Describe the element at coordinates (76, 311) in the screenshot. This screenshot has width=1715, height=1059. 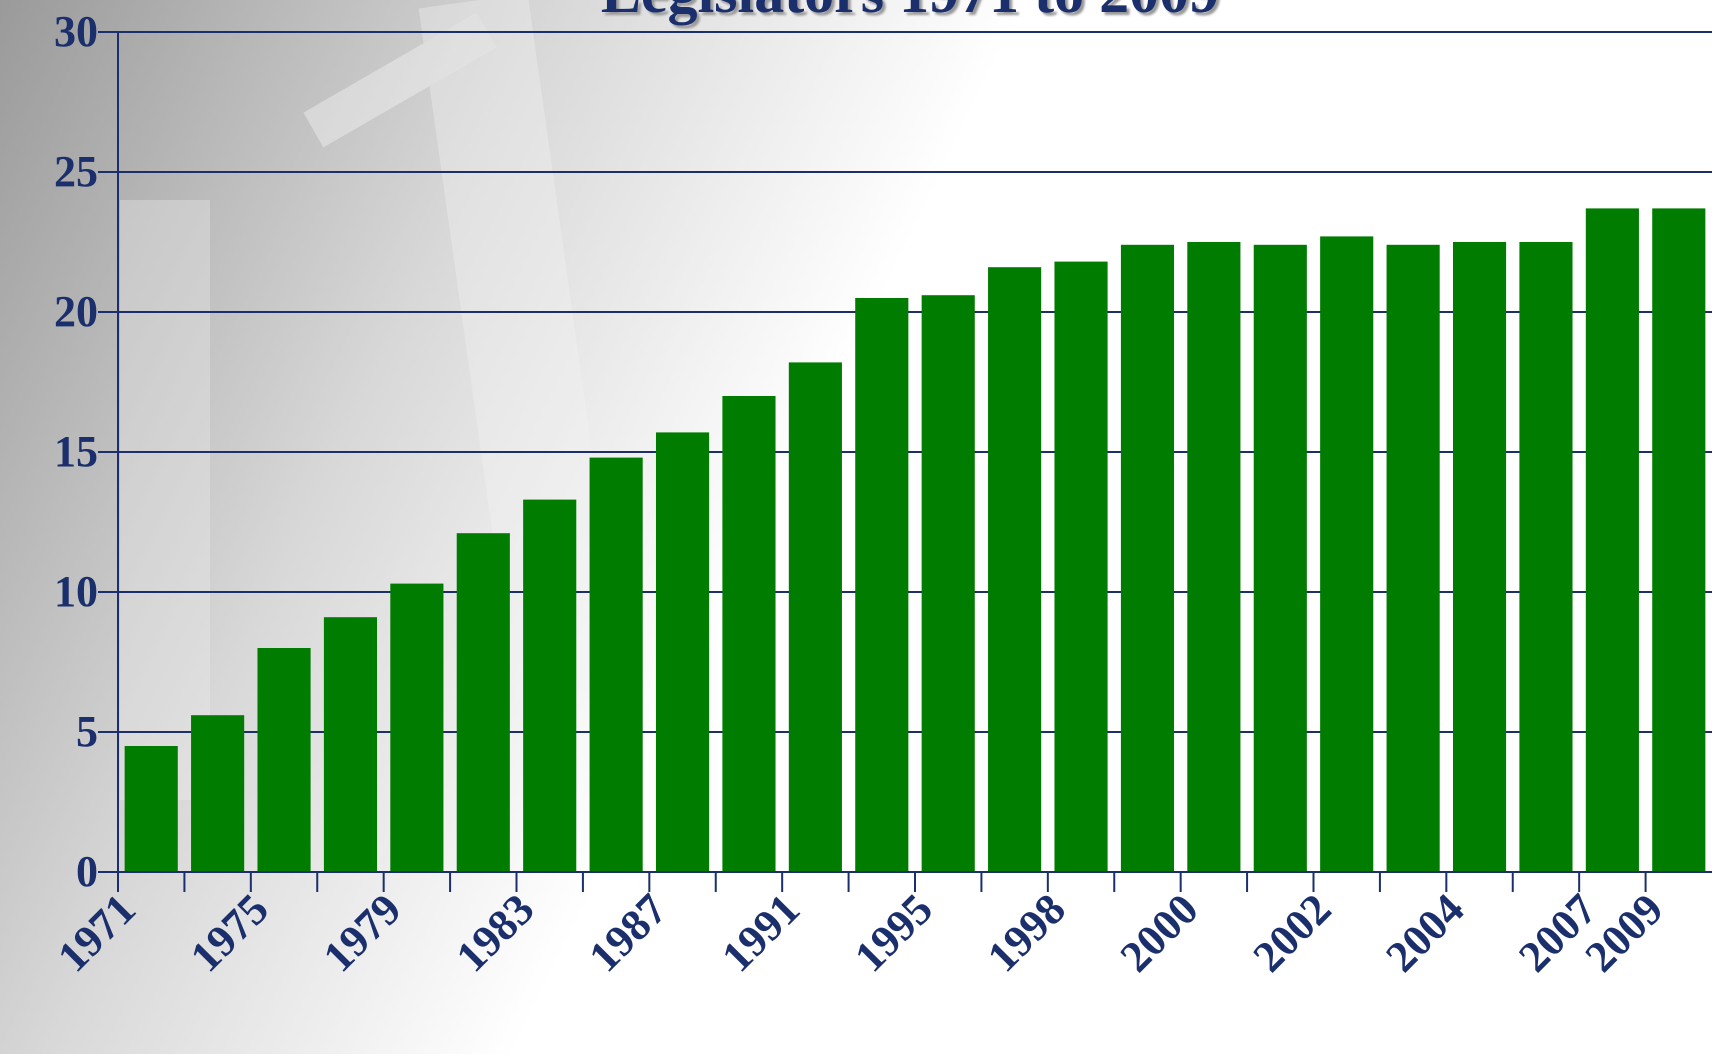
I see `y-tick-label: 20` at that location.